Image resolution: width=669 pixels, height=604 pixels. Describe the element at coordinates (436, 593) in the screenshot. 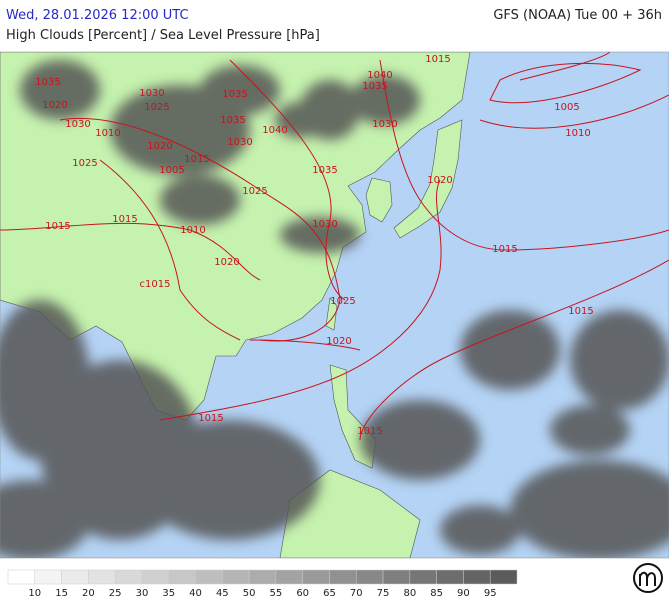

I see `legend-label: 85` at that location.